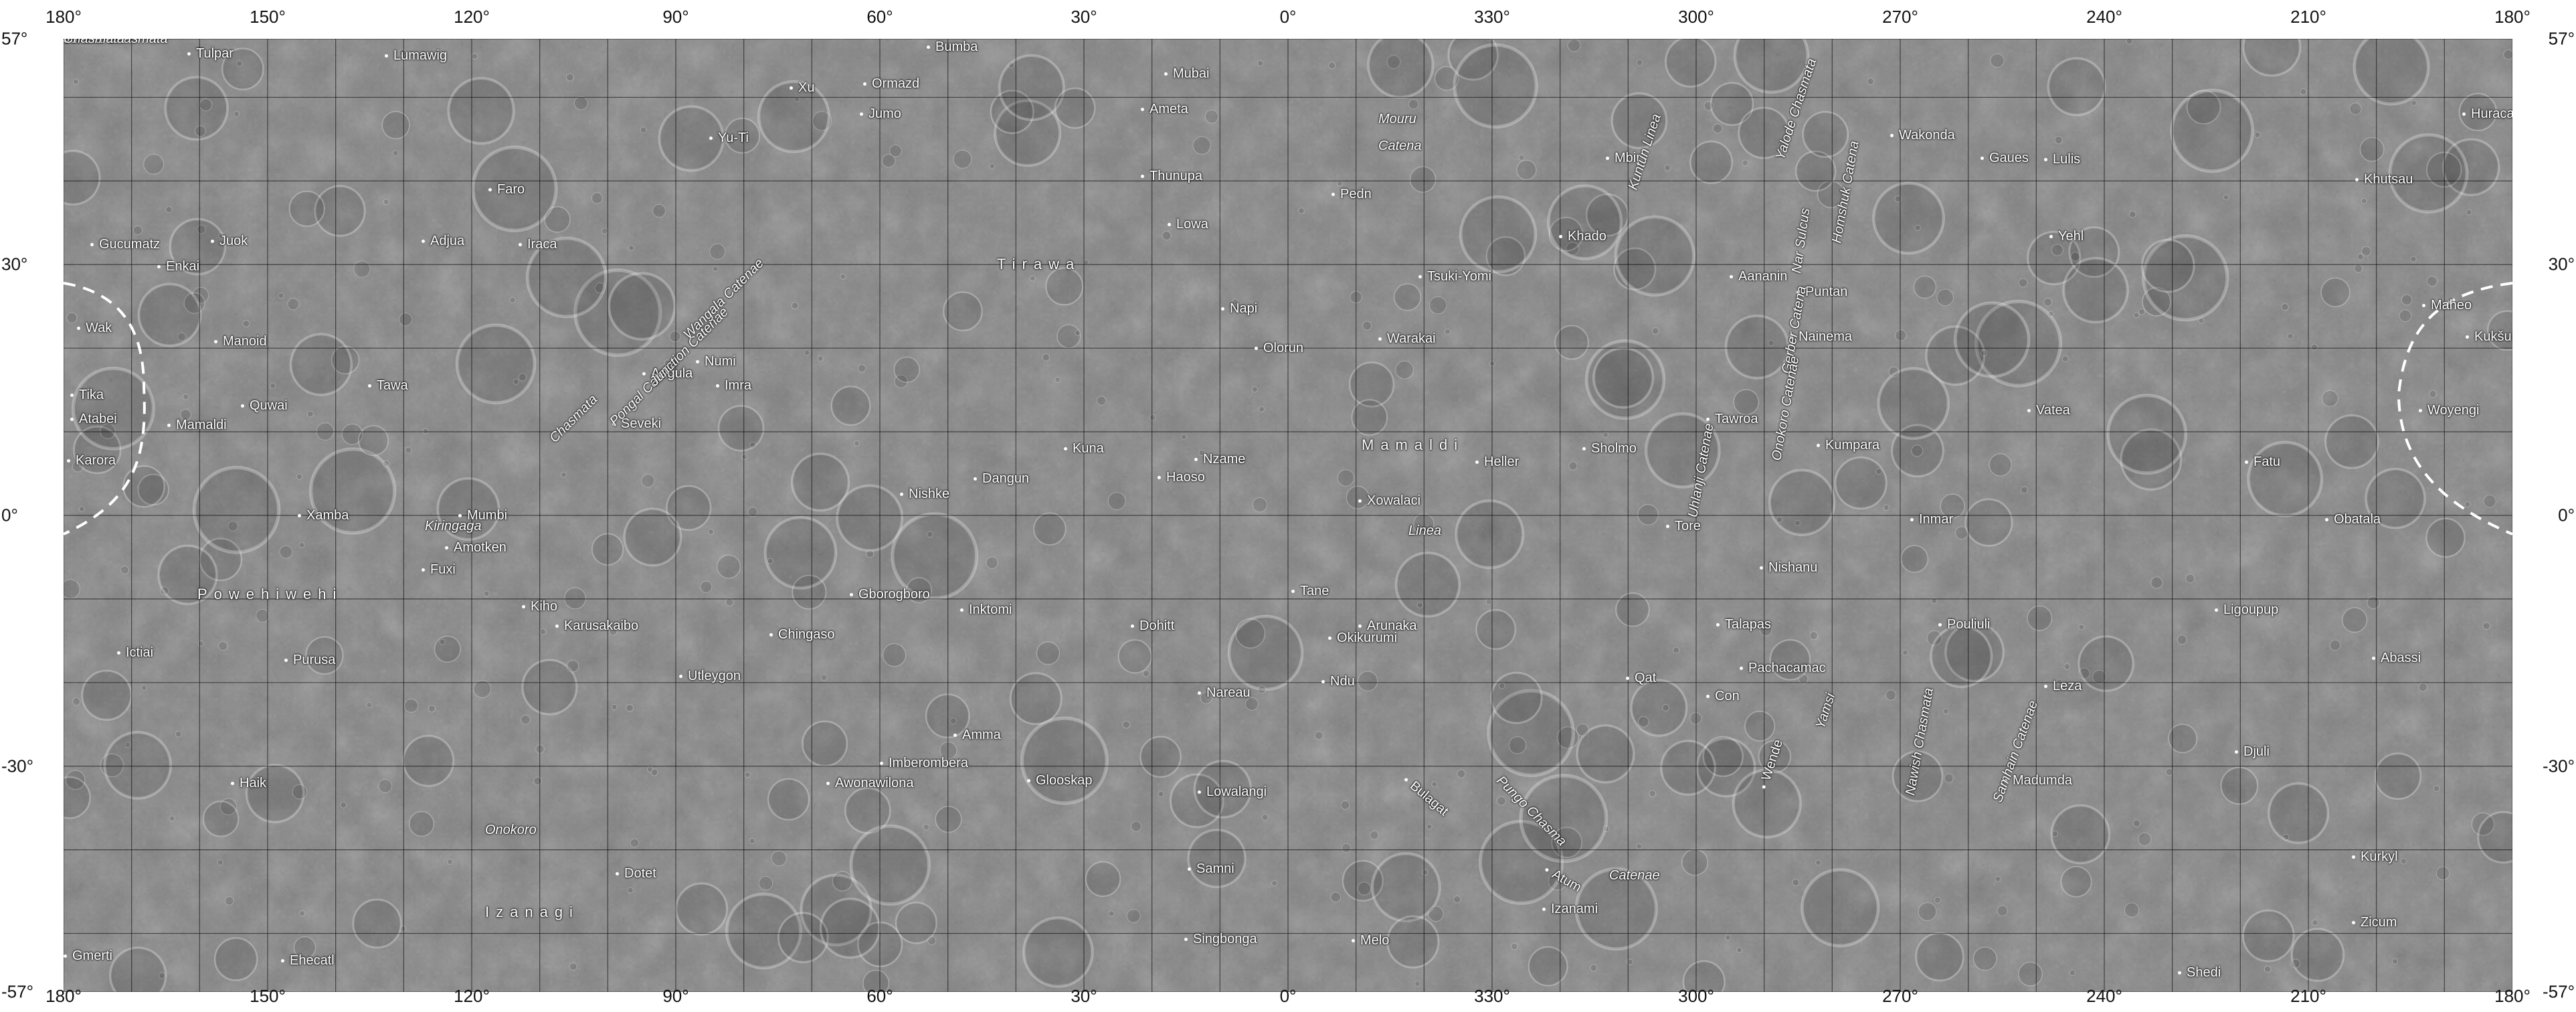  Describe the element at coordinates (1211, 868) in the screenshot. I see `feature-label-crater: Samni` at that location.